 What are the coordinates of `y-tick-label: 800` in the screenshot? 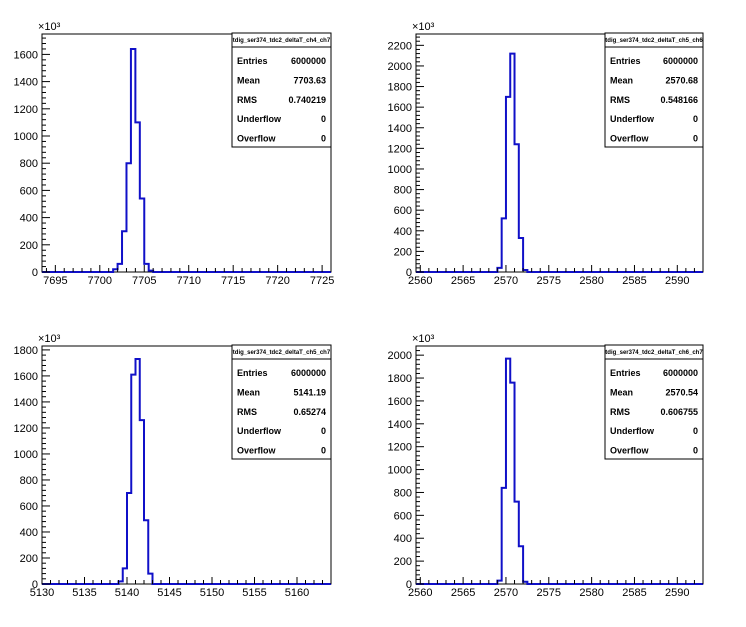 It's located at (29, 164).